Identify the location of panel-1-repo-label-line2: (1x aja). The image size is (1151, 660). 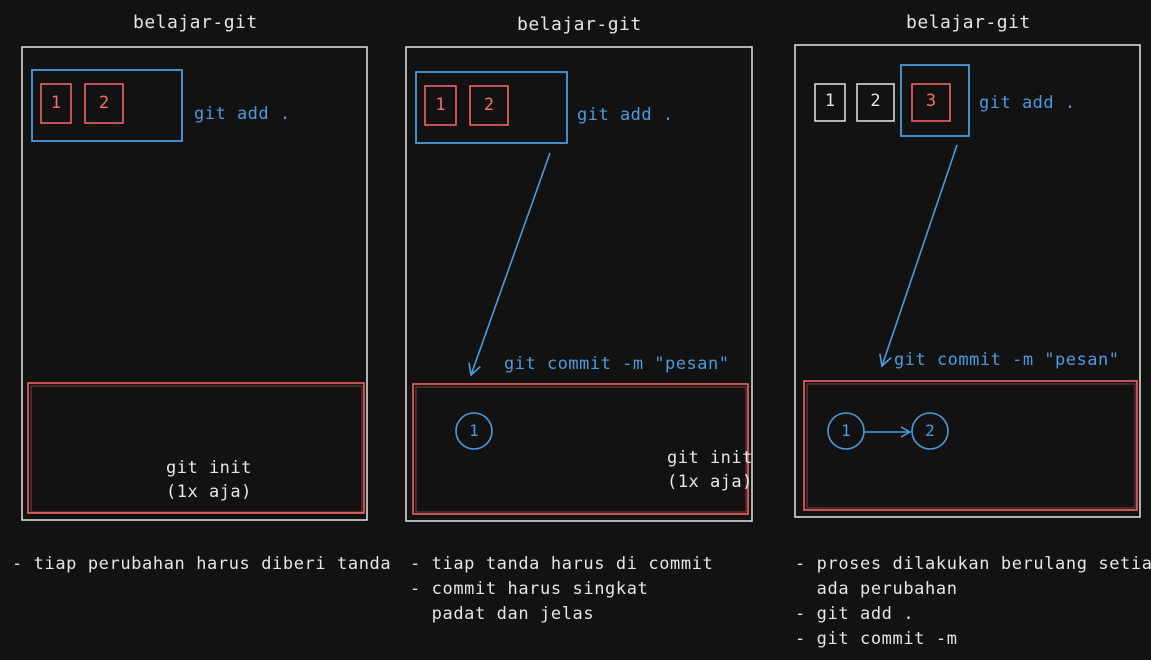
(209, 492).